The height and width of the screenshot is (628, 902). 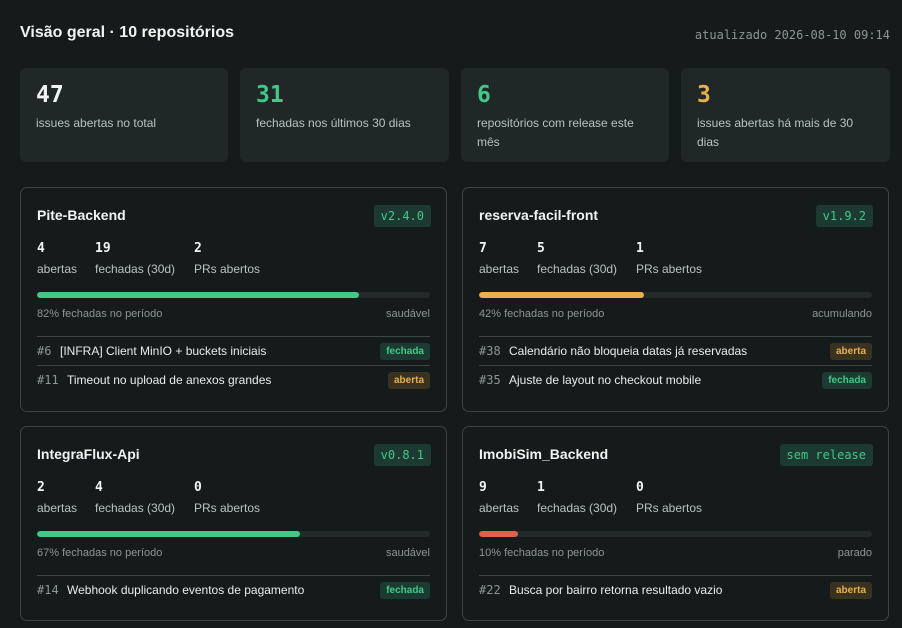 What do you see at coordinates (616, 590) in the screenshot?
I see `issue-title: Busca por bairro retorna resultado vazio` at bounding box center [616, 590].